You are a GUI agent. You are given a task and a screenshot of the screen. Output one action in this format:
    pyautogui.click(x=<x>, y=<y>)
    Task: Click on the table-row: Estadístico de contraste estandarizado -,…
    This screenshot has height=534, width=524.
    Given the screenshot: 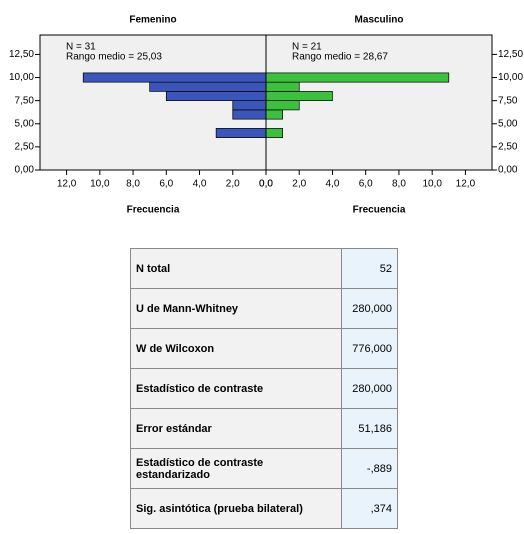 What is the action you would take?
    pyautogui.click(x=264, y=468)
    